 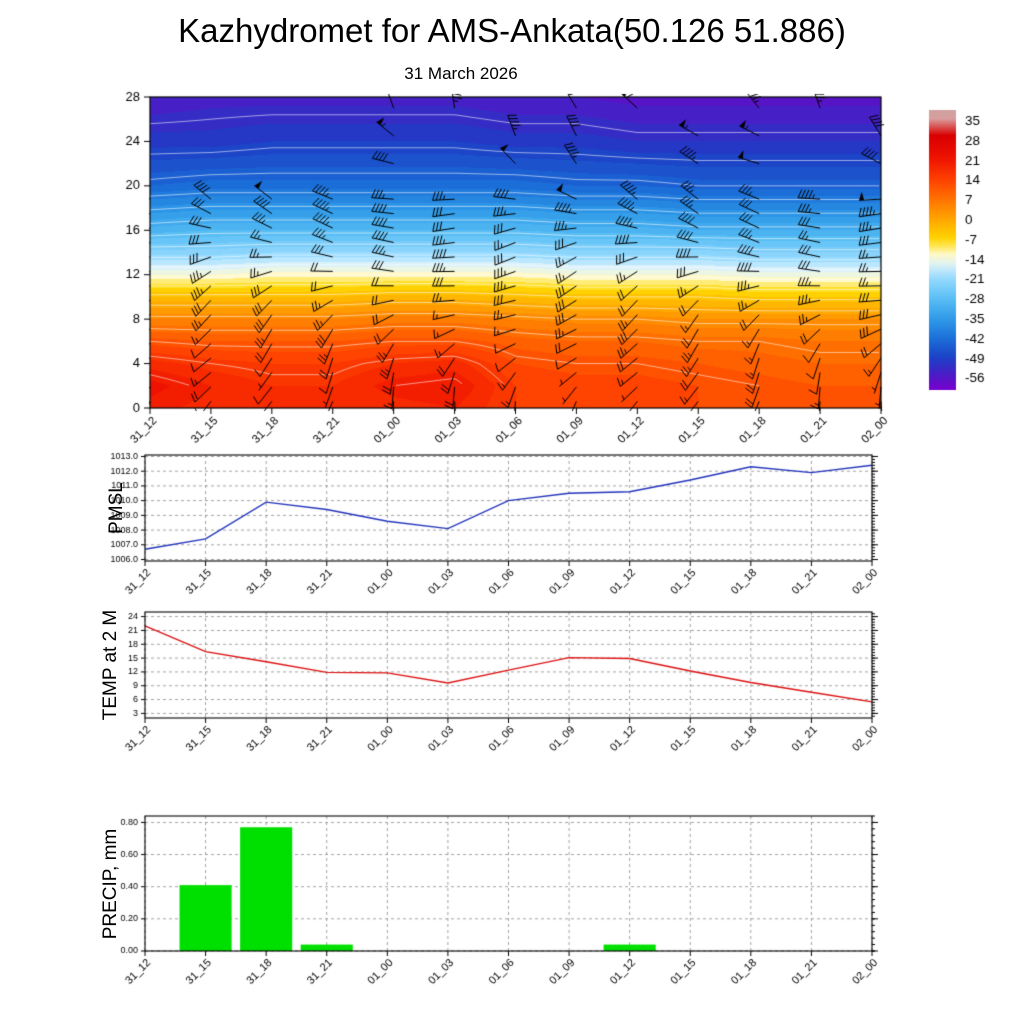 I want to click on pmsl-axis-label: PMSL, so click(x=116, y=508).